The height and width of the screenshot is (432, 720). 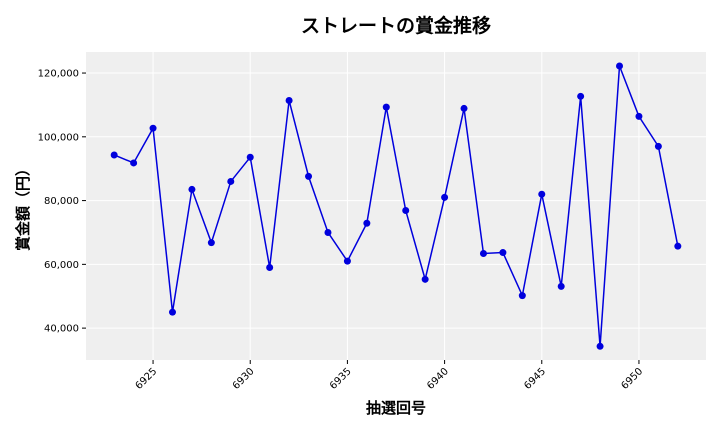 I want to click on y-axis-ticks: 40,000 60,000 80,000 100,000 120,000, so click(x=62, y=202).